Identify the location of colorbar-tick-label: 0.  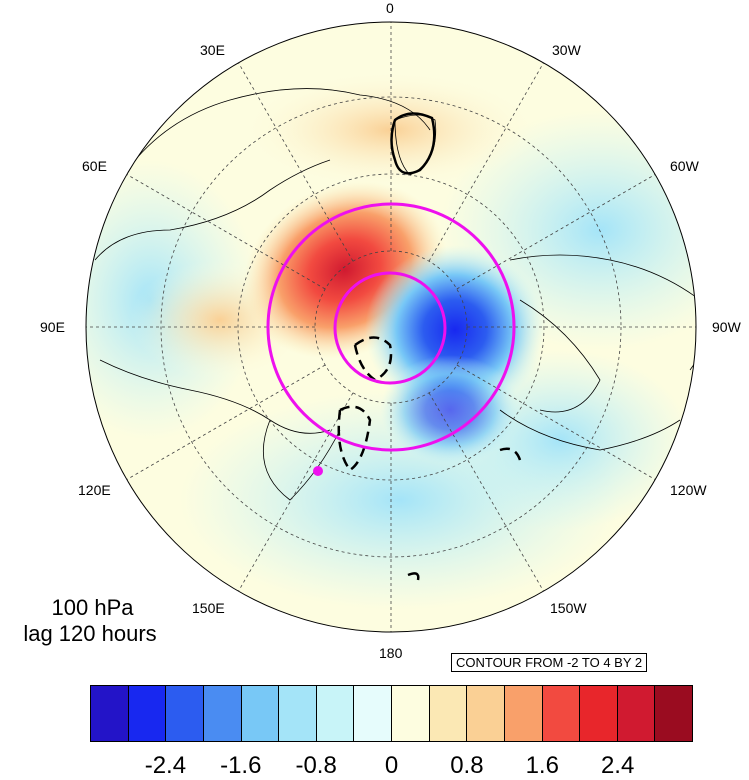
(391, 765).